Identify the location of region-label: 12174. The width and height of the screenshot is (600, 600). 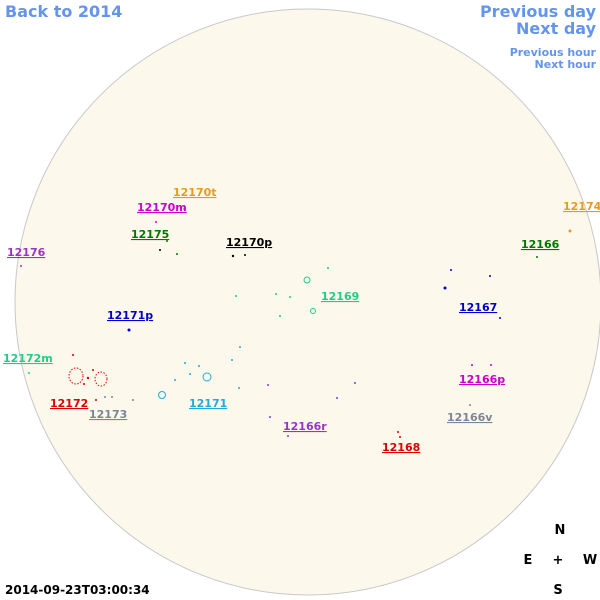
(581, 206).